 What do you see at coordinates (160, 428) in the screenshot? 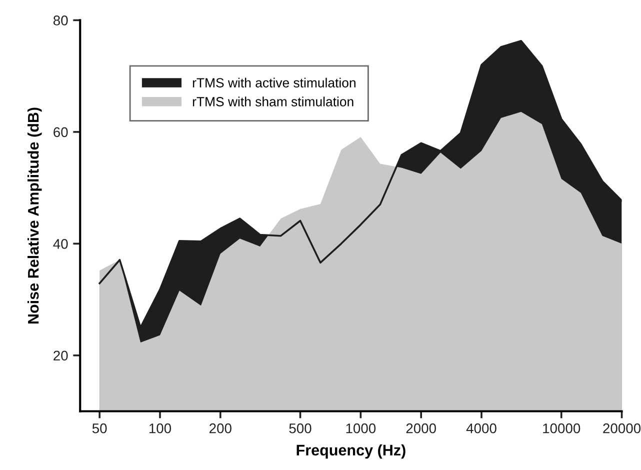
I see `x-tick-label: 100` at bounding box center [160, 428].